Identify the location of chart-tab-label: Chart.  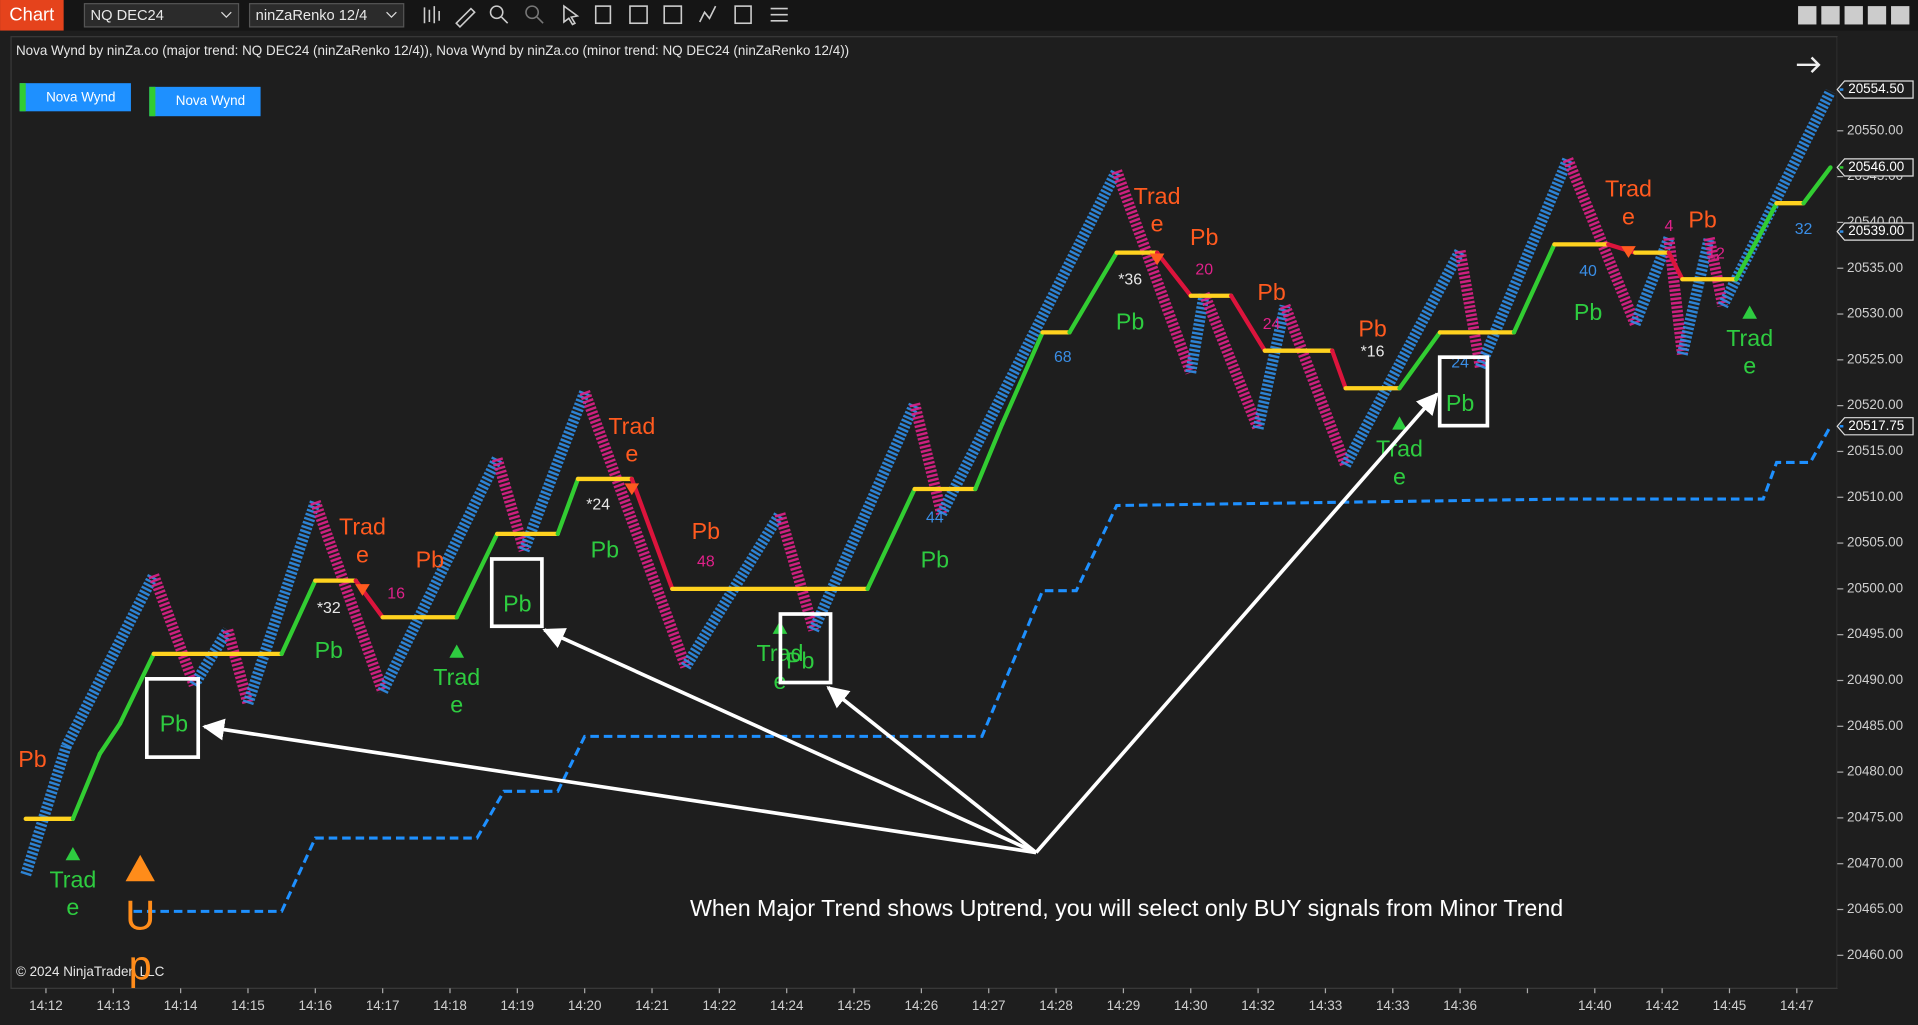
(31, 14).